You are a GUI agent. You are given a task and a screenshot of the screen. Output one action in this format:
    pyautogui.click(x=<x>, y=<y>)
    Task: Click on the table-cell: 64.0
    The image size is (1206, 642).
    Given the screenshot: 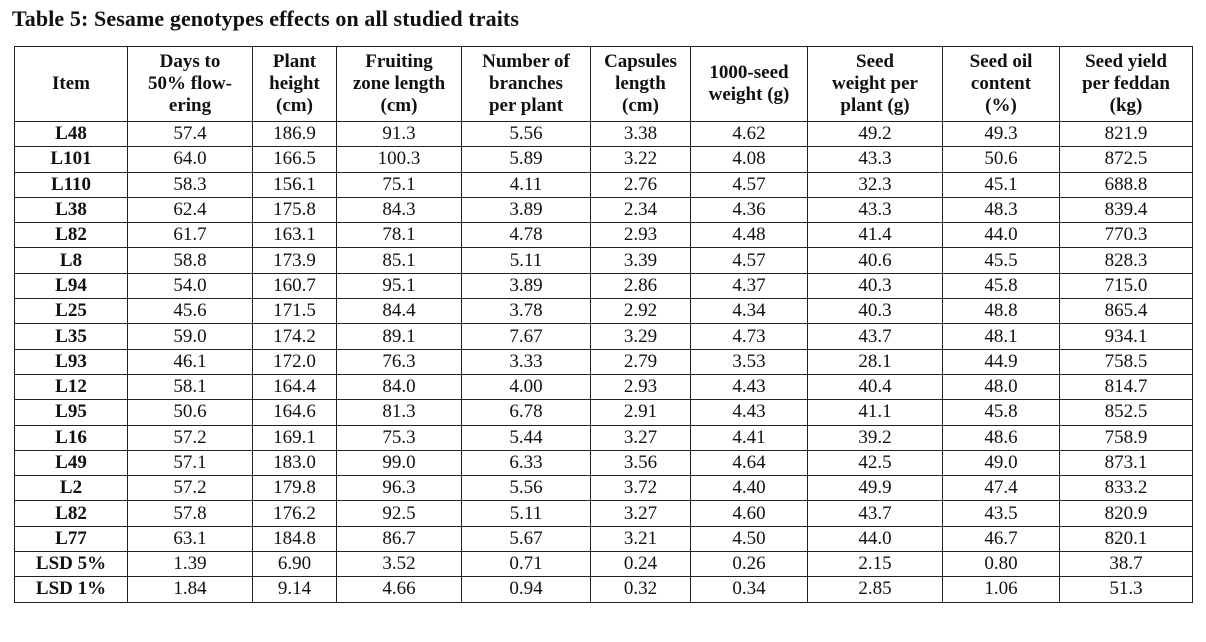 What is the action you would take?
    pyautogui.click(x=190, y=159)
    